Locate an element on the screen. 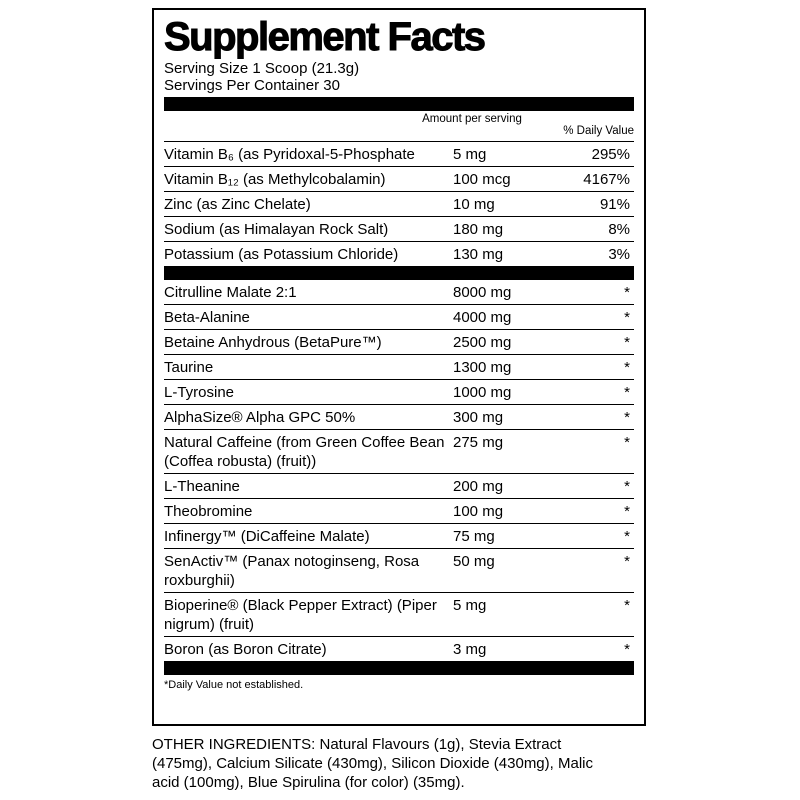 The width and height of the screenshot is (800, 800). amount: 180 mg is located at coordinates (478, 229).